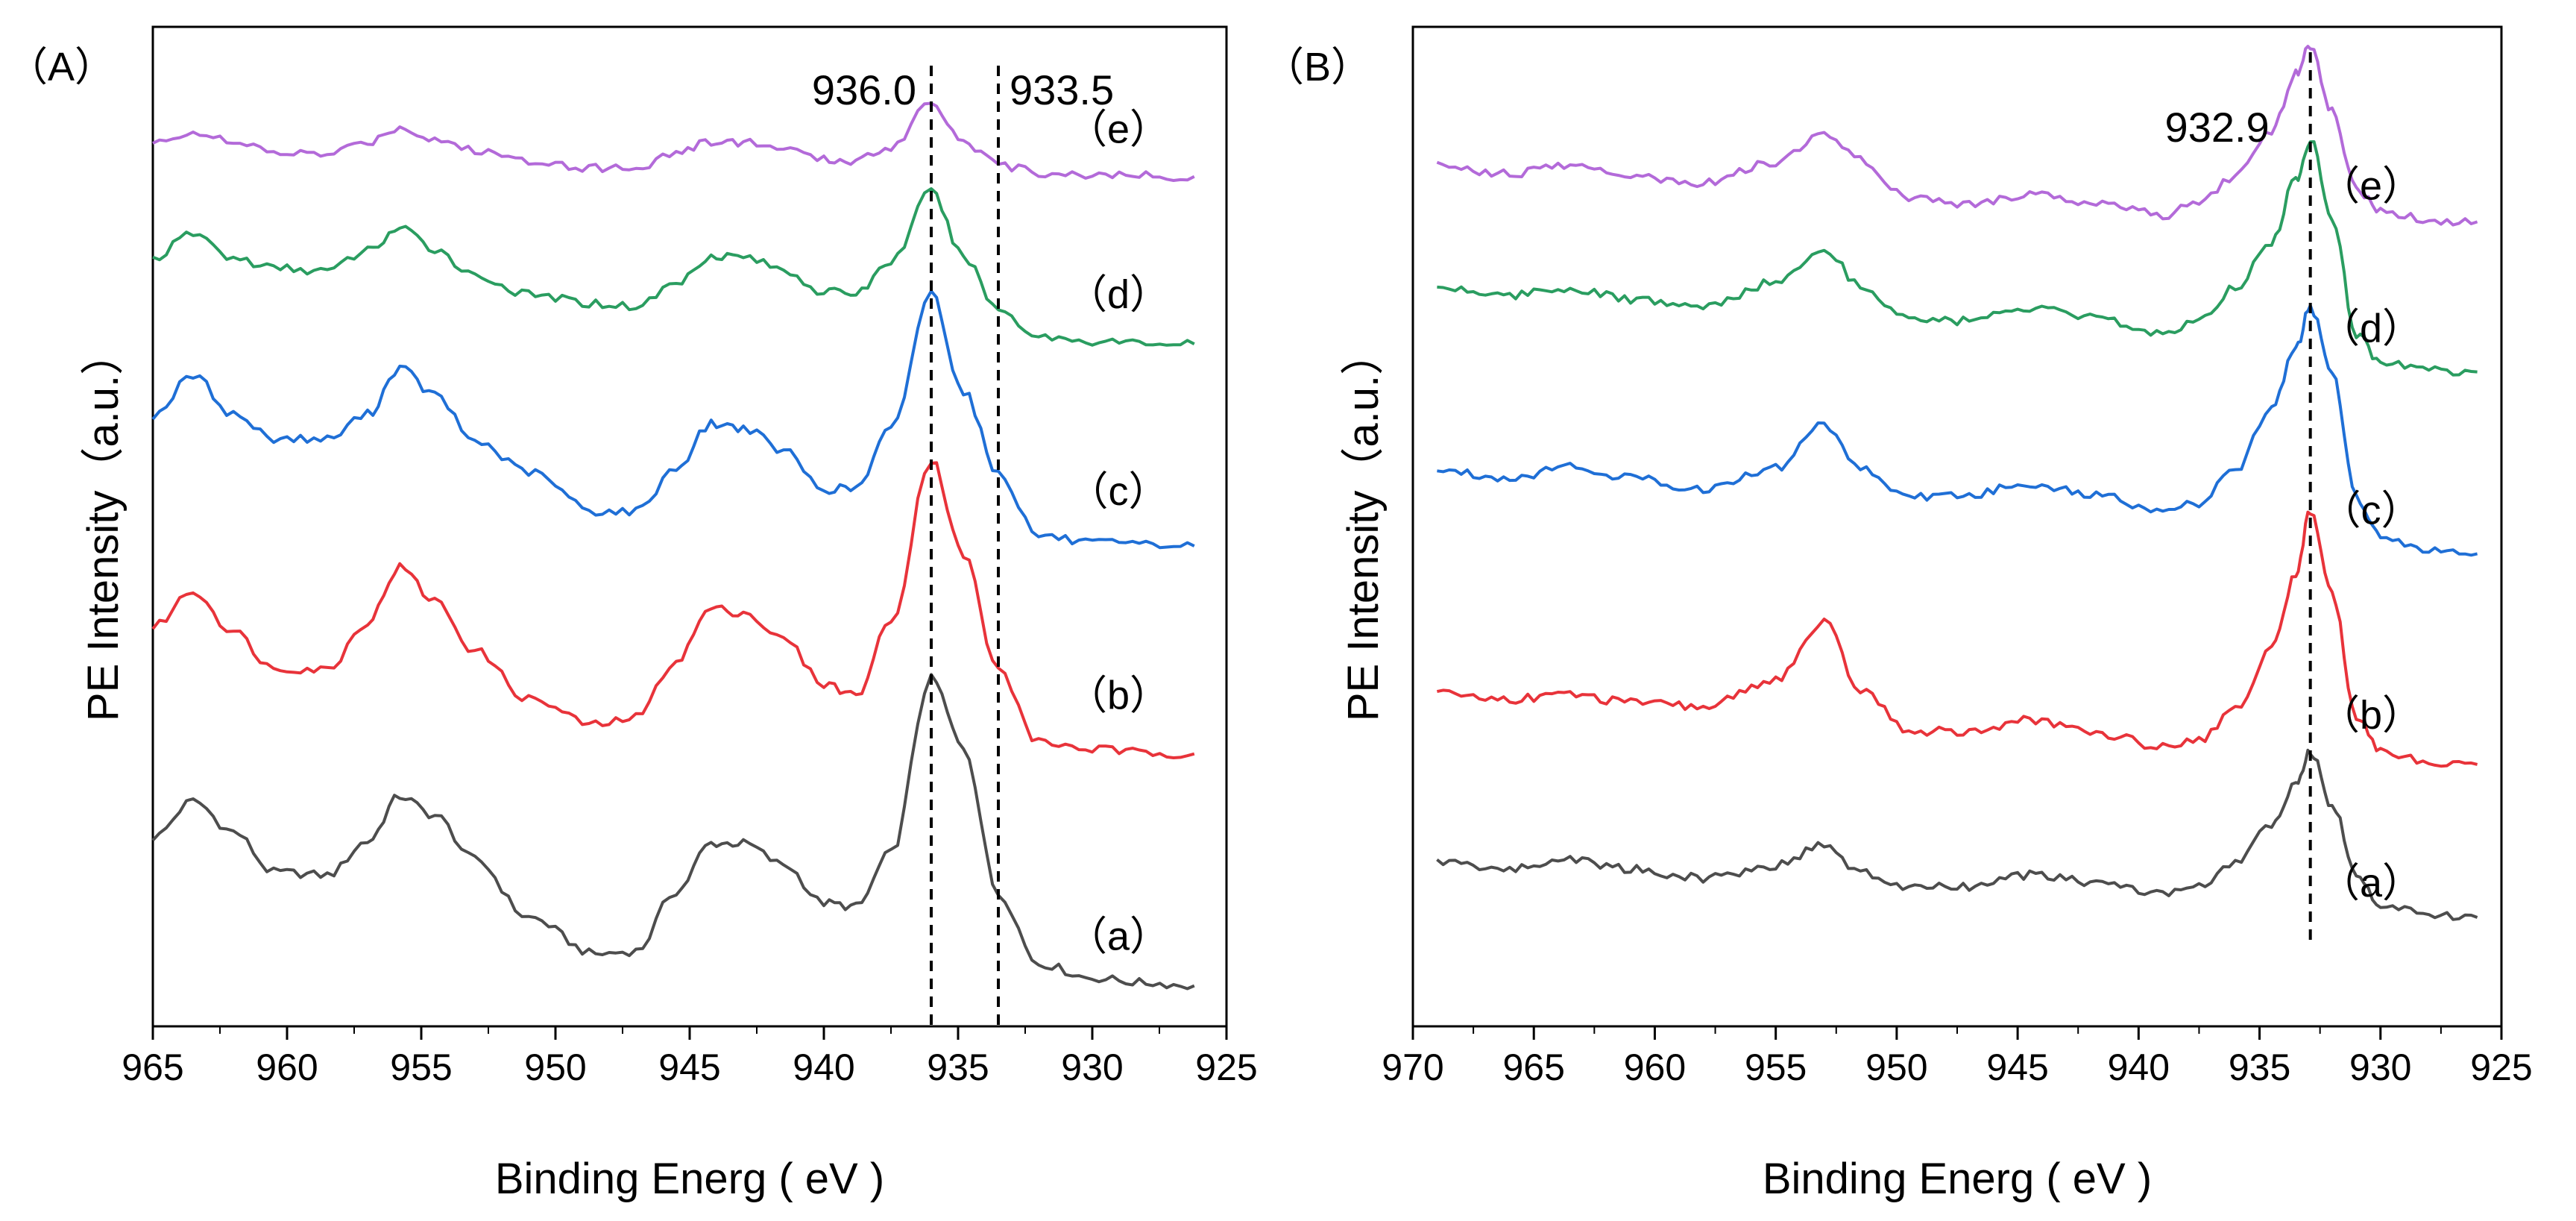  I want to click on panel-a-reference-lines: 936.0 933.5, so click(963, 546).